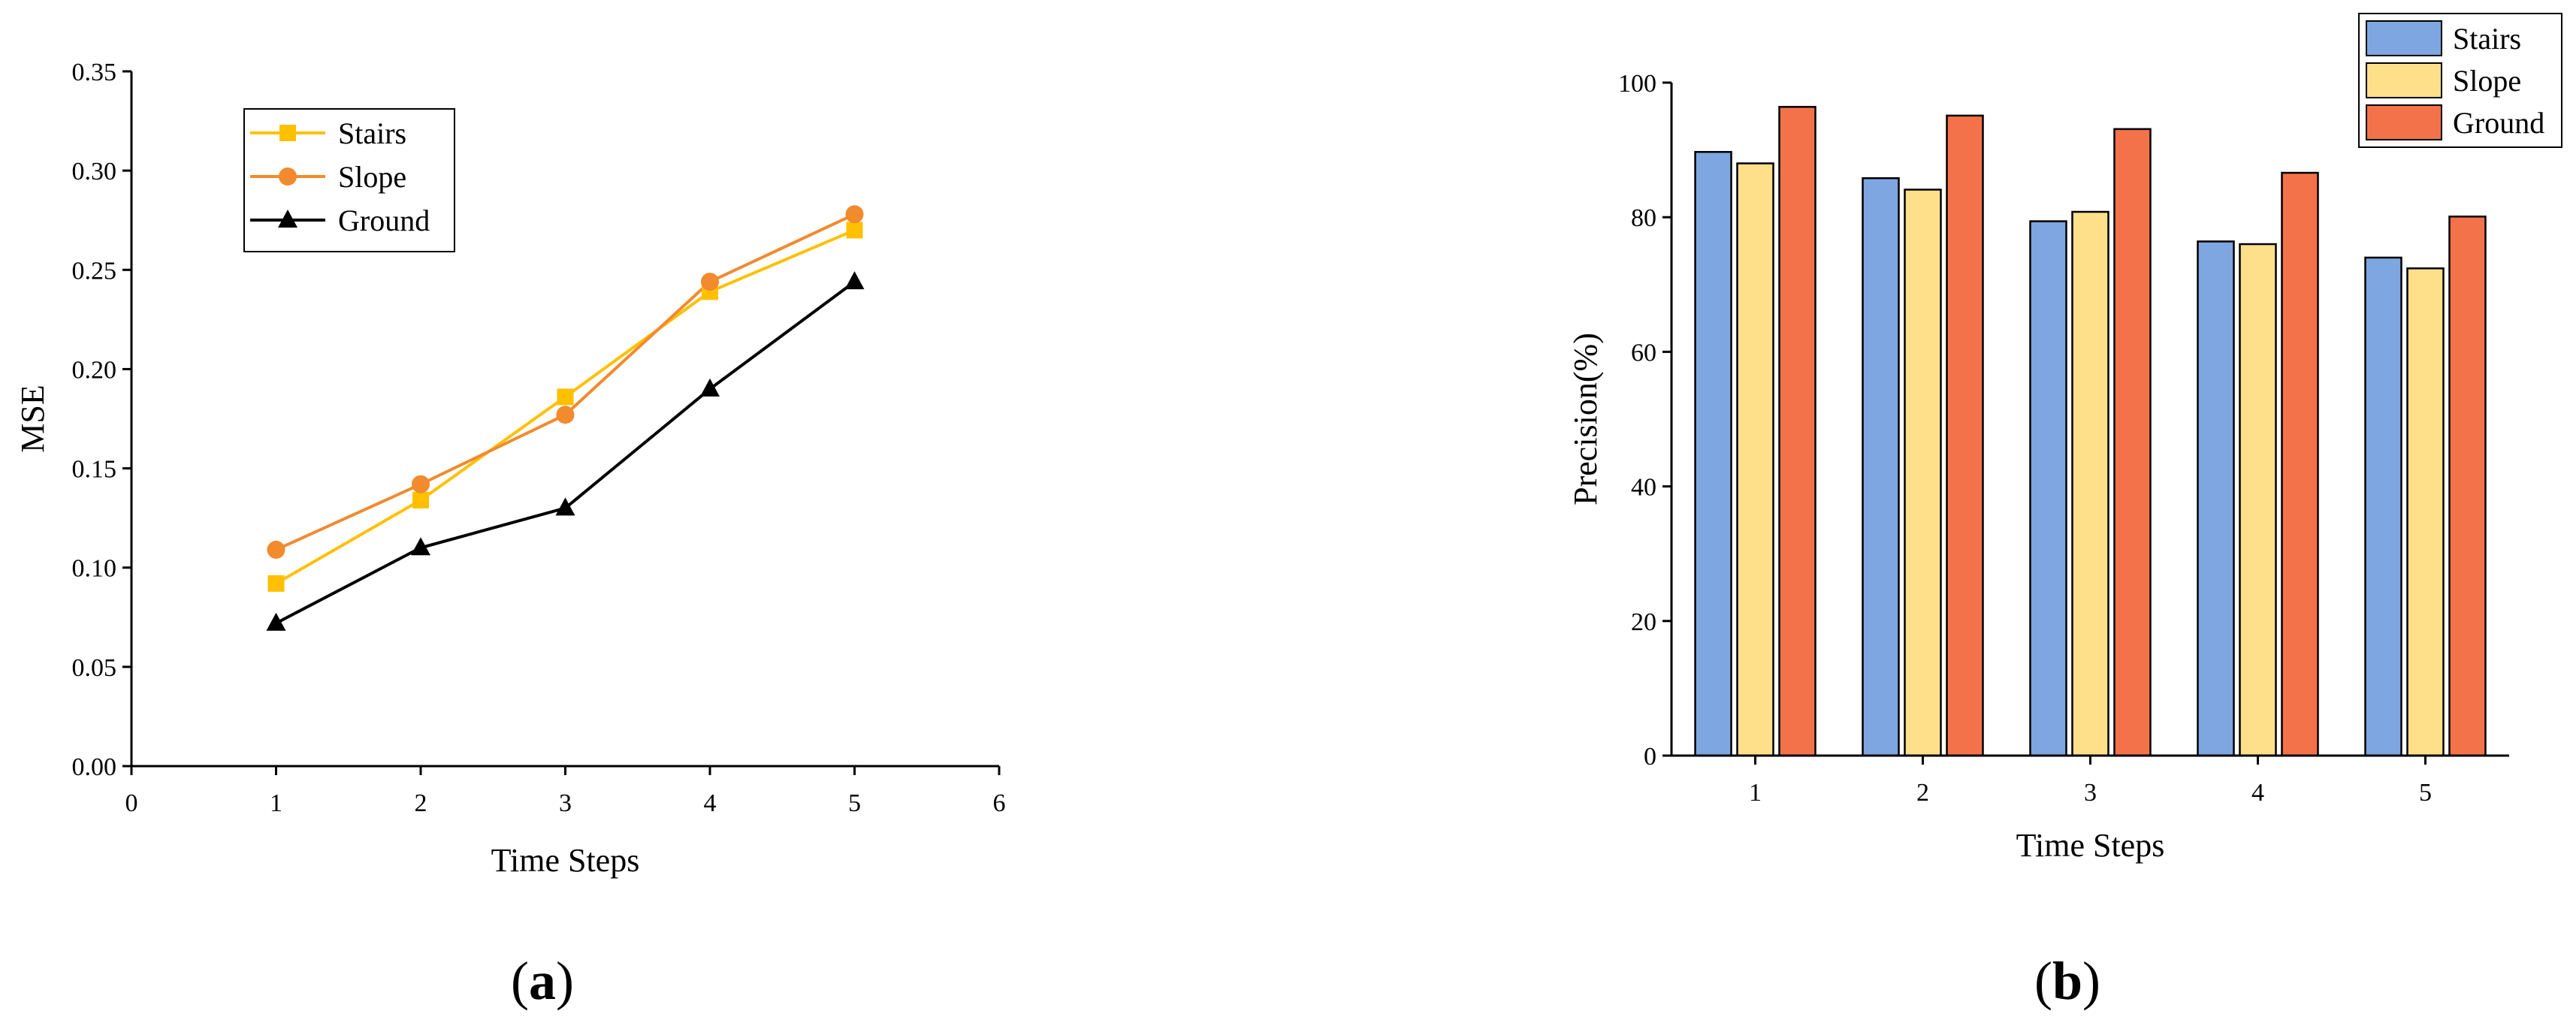  What do you see at coordinates (2067, 981) in the screenshot?
I see `panel-label-b: (b)` at bounding box center [2067, 981].